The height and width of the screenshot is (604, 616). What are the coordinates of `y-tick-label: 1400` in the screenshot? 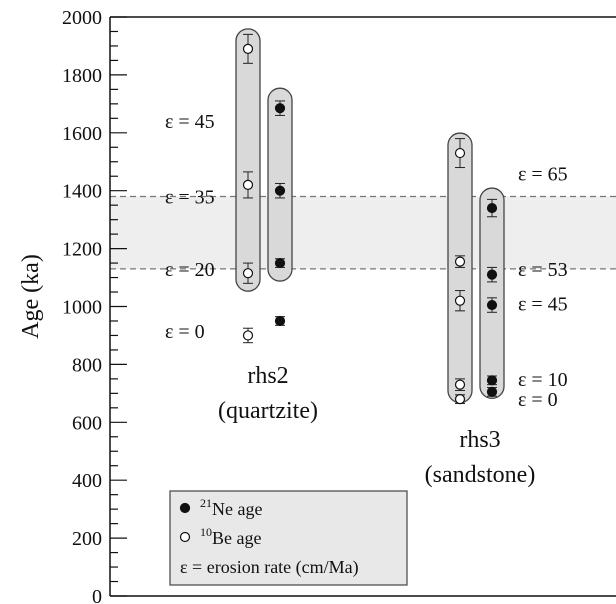 It's located at (82, 192).